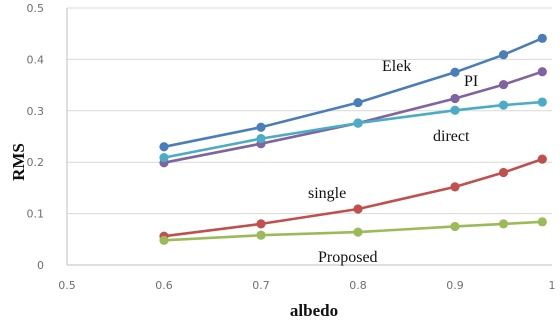 Image resolution: width=560 pixels, height=325 pixels. Describe the element at coordinates (348, 257) in the screenshot. I see `series-label-proposed: Proposed` at that location.